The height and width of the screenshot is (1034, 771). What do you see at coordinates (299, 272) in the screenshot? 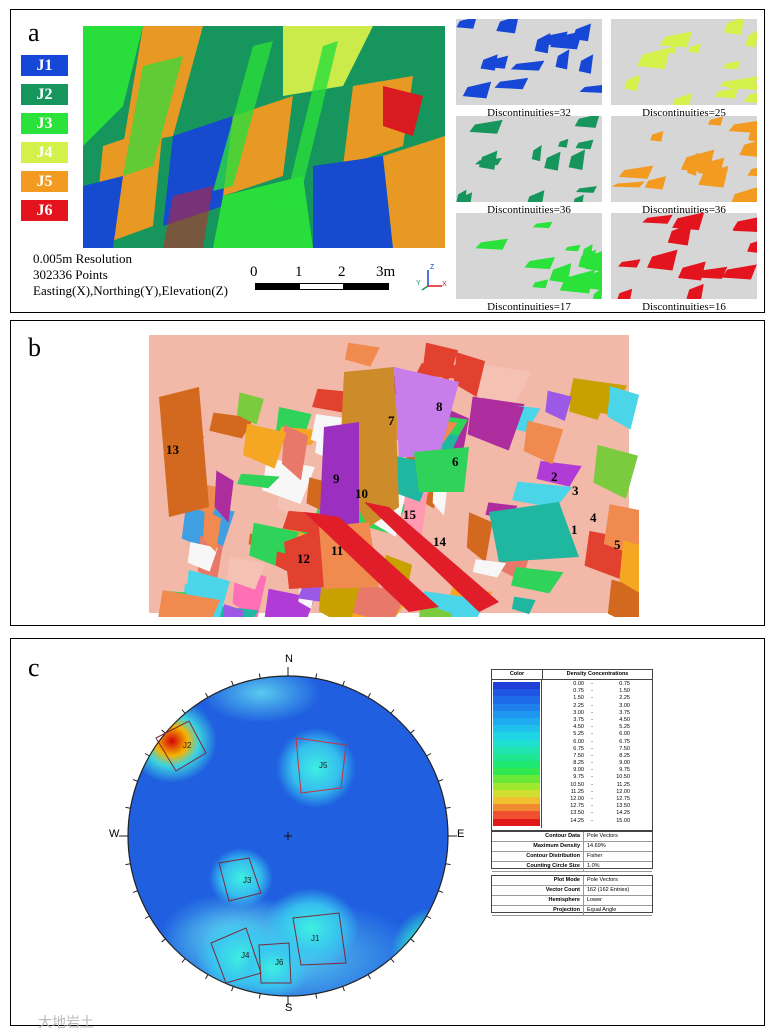
I see `scale-label-1: 1` at bounding box center [299, 272].